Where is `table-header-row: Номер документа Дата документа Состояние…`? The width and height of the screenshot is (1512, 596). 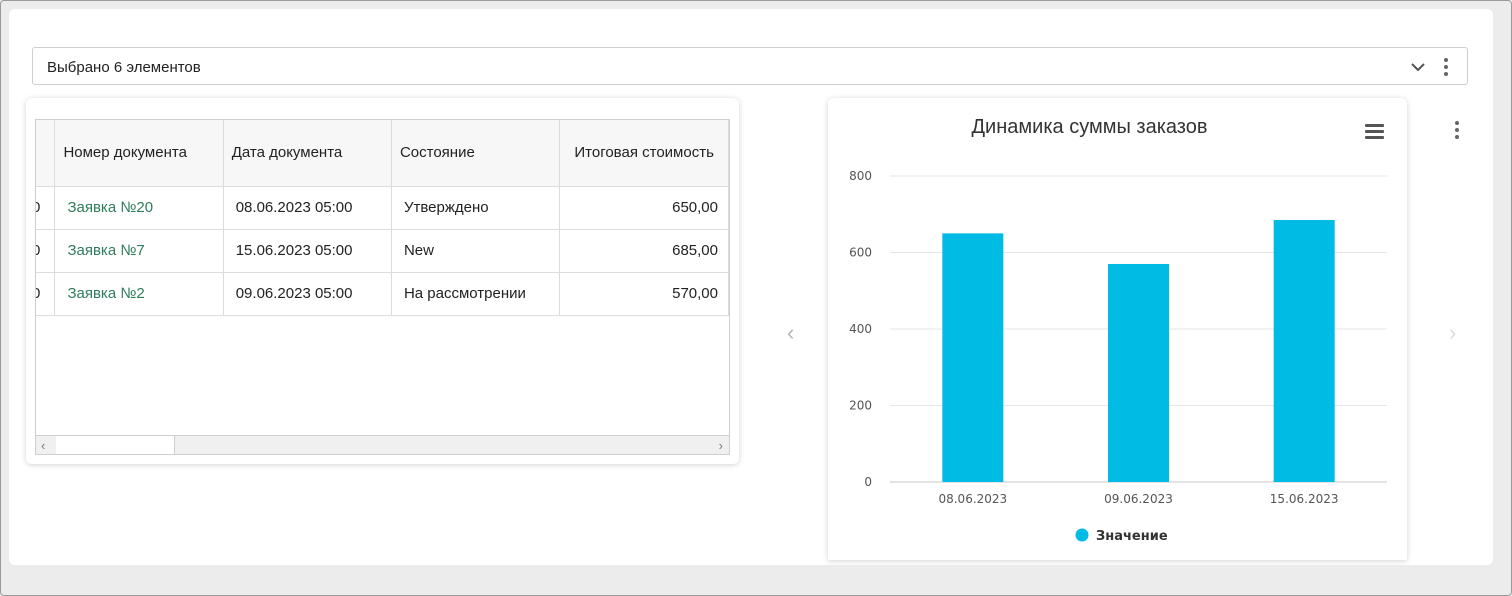 table-header-row: Номер документа Дата документа Состояние… is located at coordinates (382, 153).